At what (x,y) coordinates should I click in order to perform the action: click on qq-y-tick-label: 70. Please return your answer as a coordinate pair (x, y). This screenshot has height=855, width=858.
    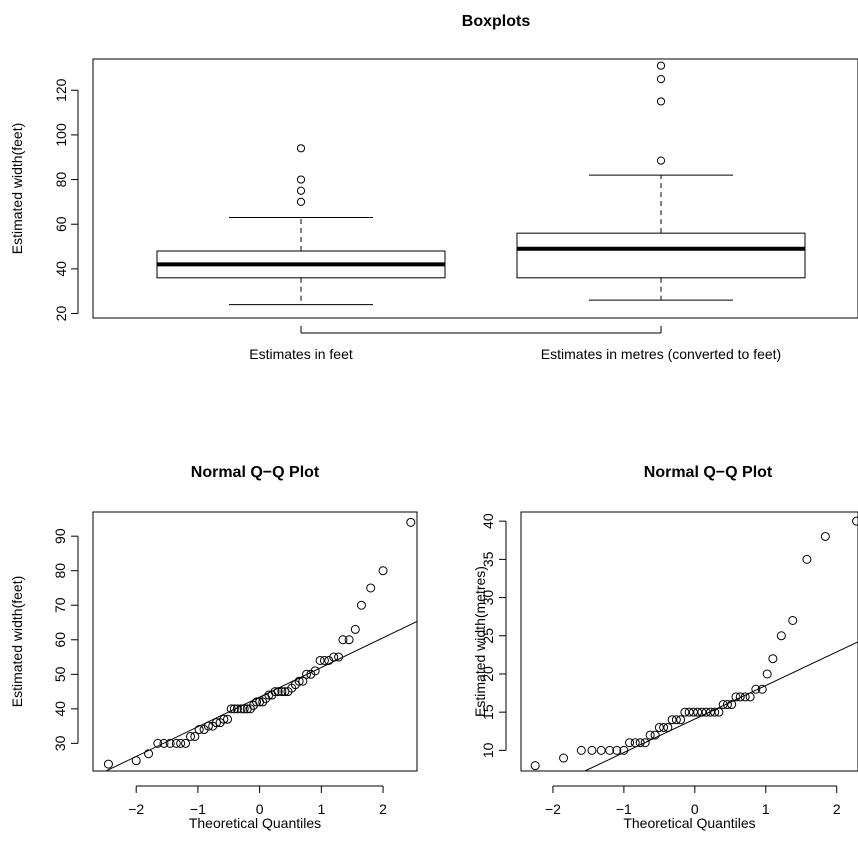
    Looking at the image, I should click on (60, 605).